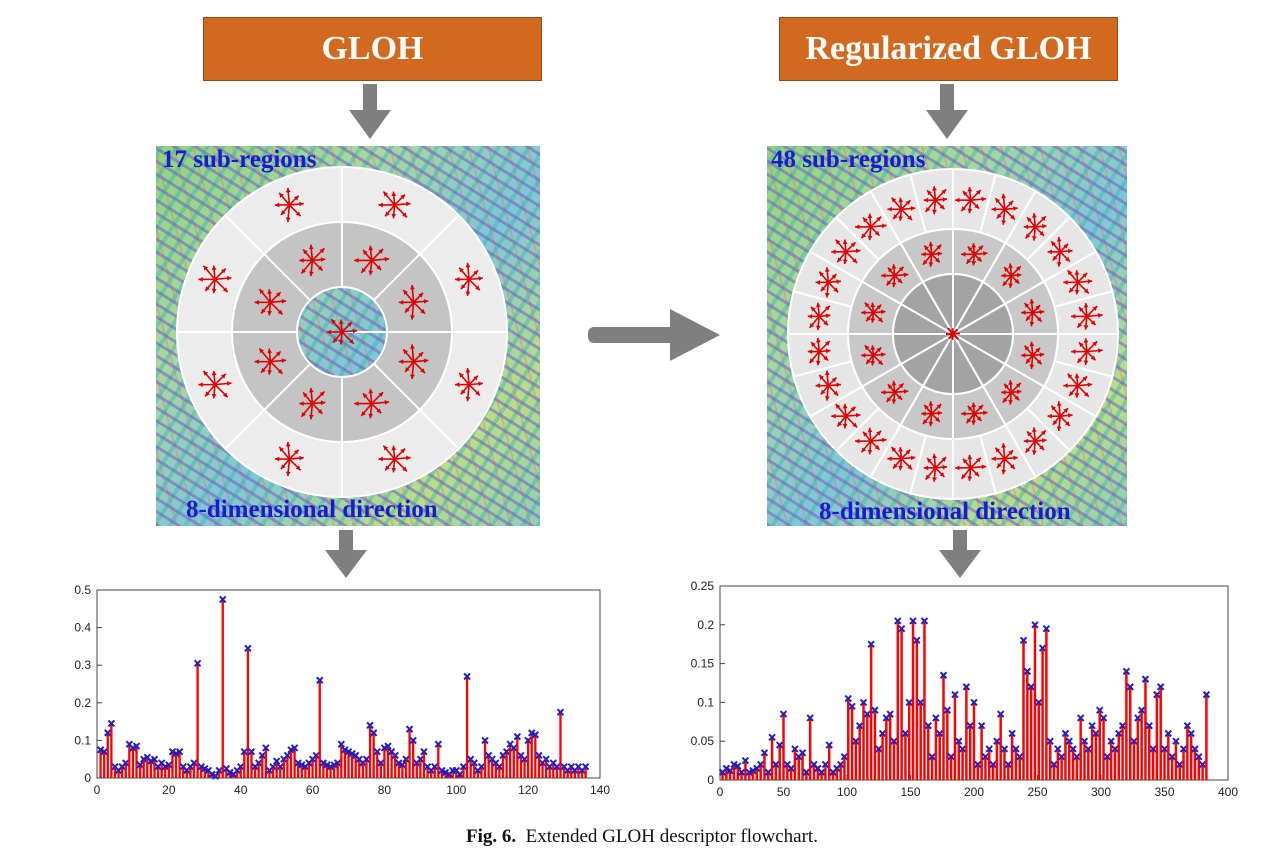 The height and width of the screenshot is (860, 1284). What do you see at coordinates (982, 318) in the screenshot?
I see `sub-region` at bounding box center [982, 318].